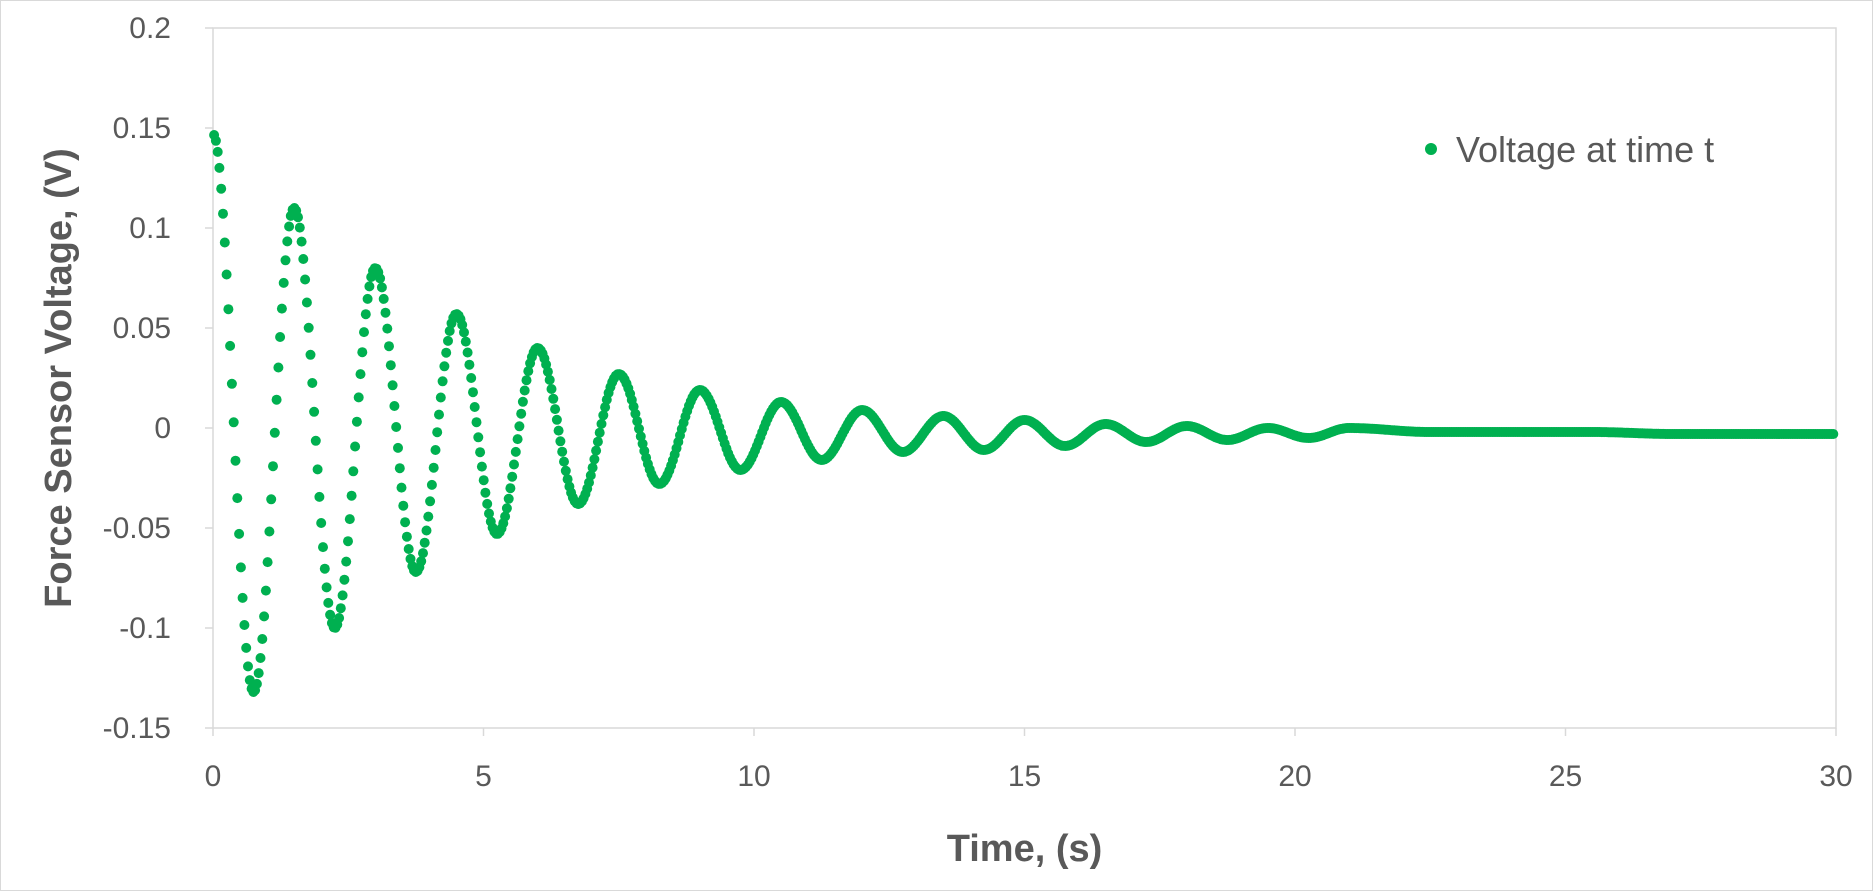 This screenshot has height=891, width=1873. I want to click on x-tick-label: 5, so click(483, 776).